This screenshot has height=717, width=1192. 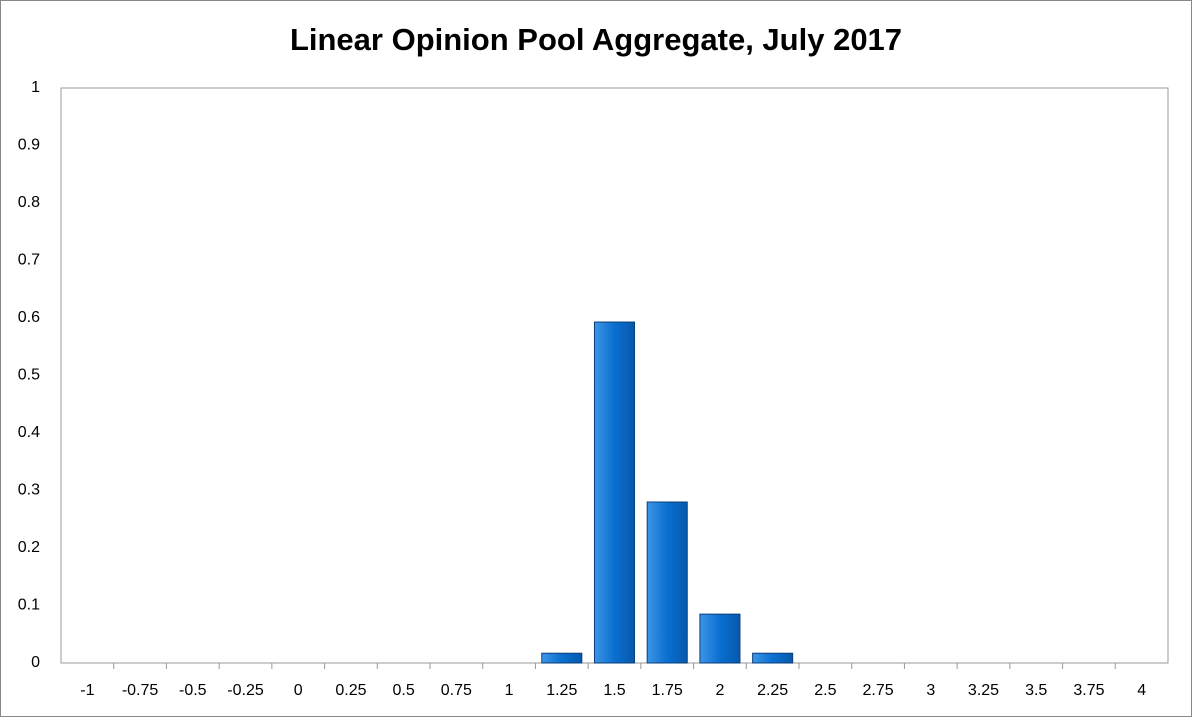 I want to click on x-tick-label: 4, so click(x=1141, y=690).